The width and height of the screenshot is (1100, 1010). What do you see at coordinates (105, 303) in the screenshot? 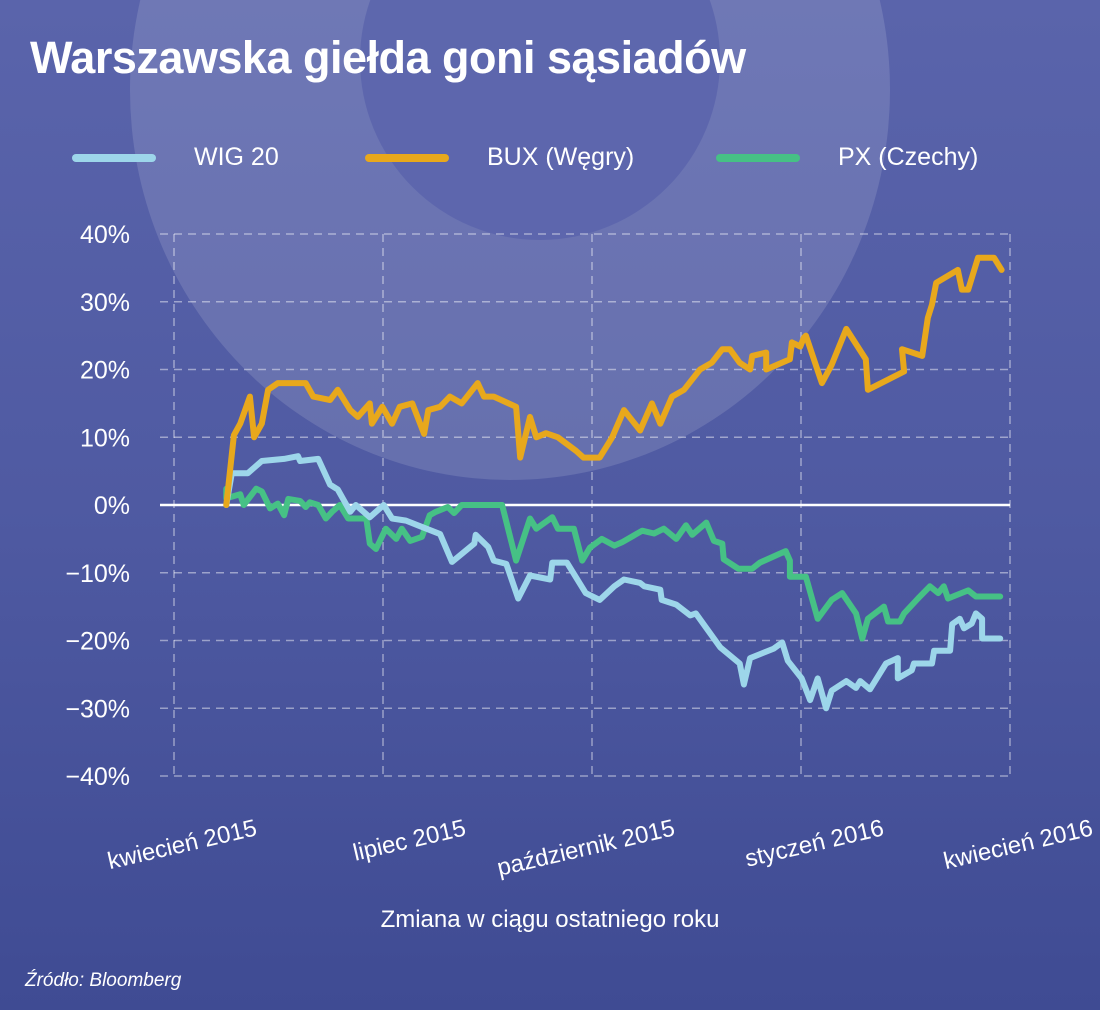
I see `y-tick-label: 30%` at bounding box center [105, 303].